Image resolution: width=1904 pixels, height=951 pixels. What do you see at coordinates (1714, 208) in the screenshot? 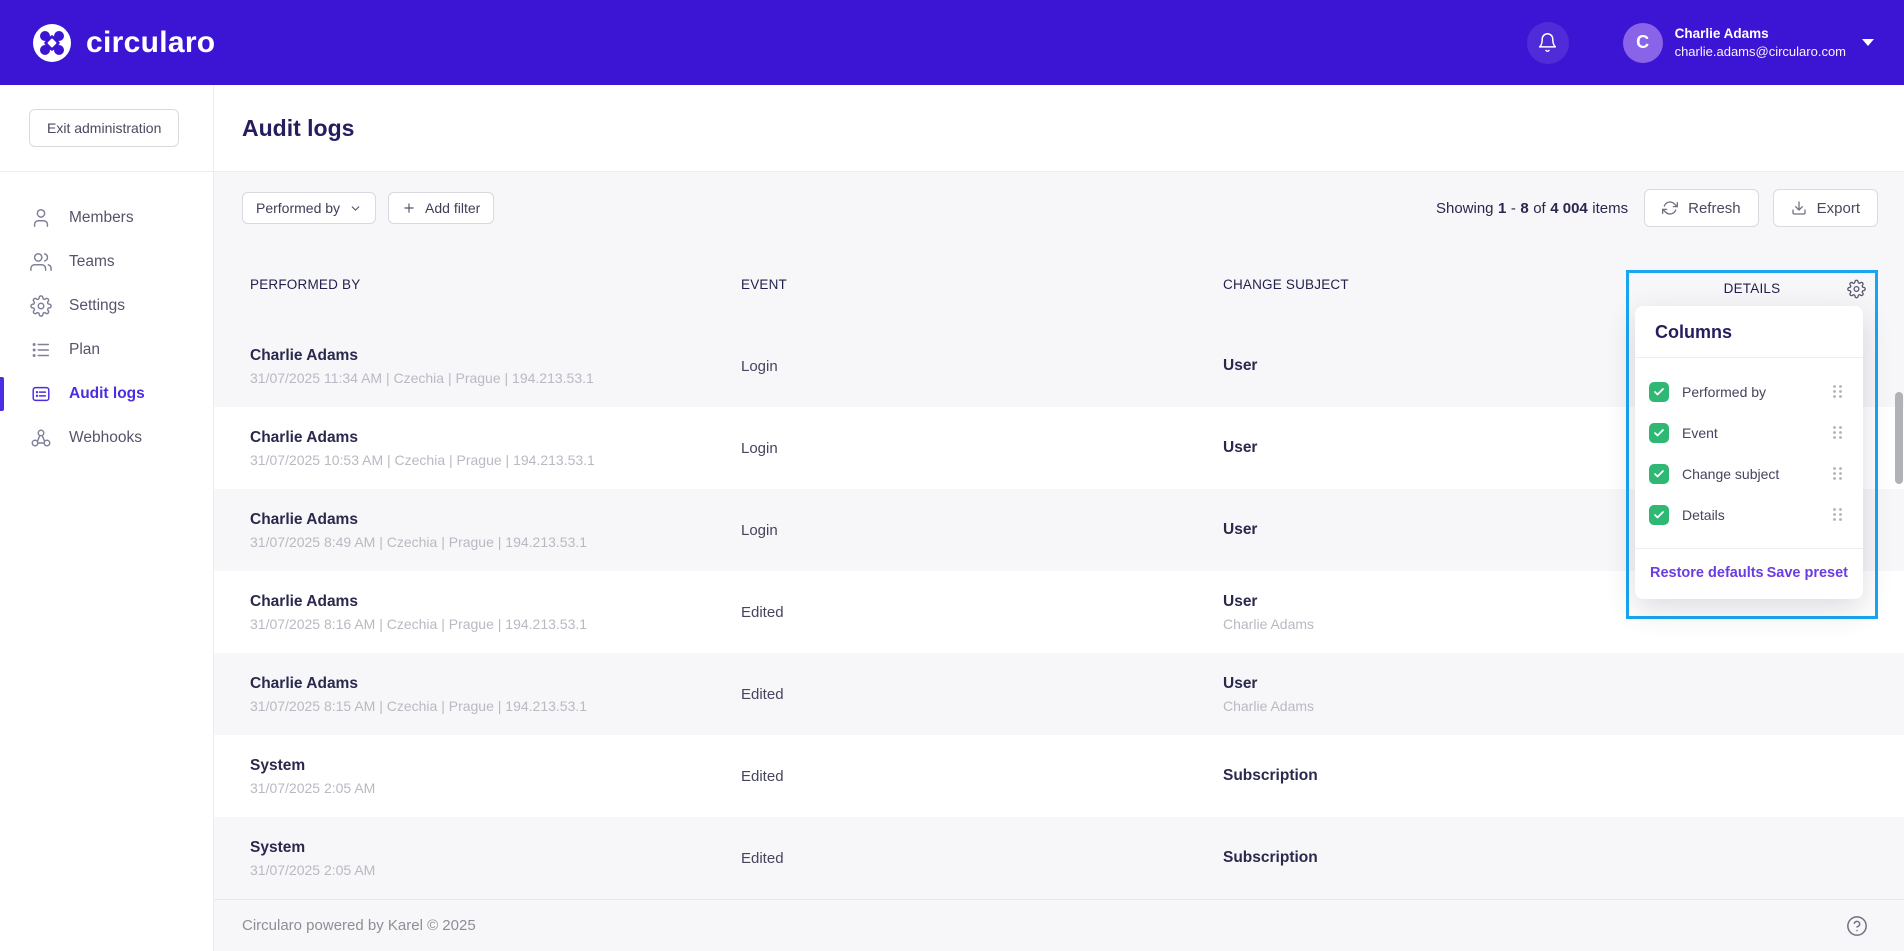
I see `refresh-label: Refresh` at bounding box center [1714, 208].